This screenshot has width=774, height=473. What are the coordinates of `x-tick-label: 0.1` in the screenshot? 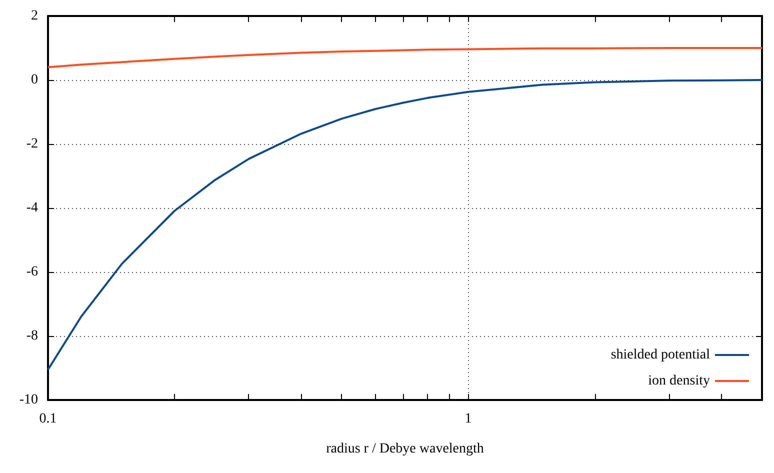 It's located at (48, 419).